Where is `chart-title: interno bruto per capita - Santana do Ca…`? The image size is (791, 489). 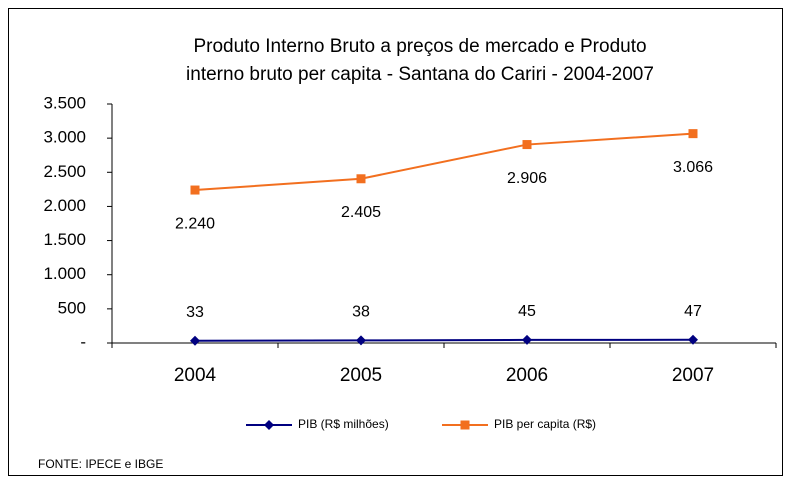
chart-title: interno bruto per capita - Santana do Ca… is located at coordinates (420, 74).